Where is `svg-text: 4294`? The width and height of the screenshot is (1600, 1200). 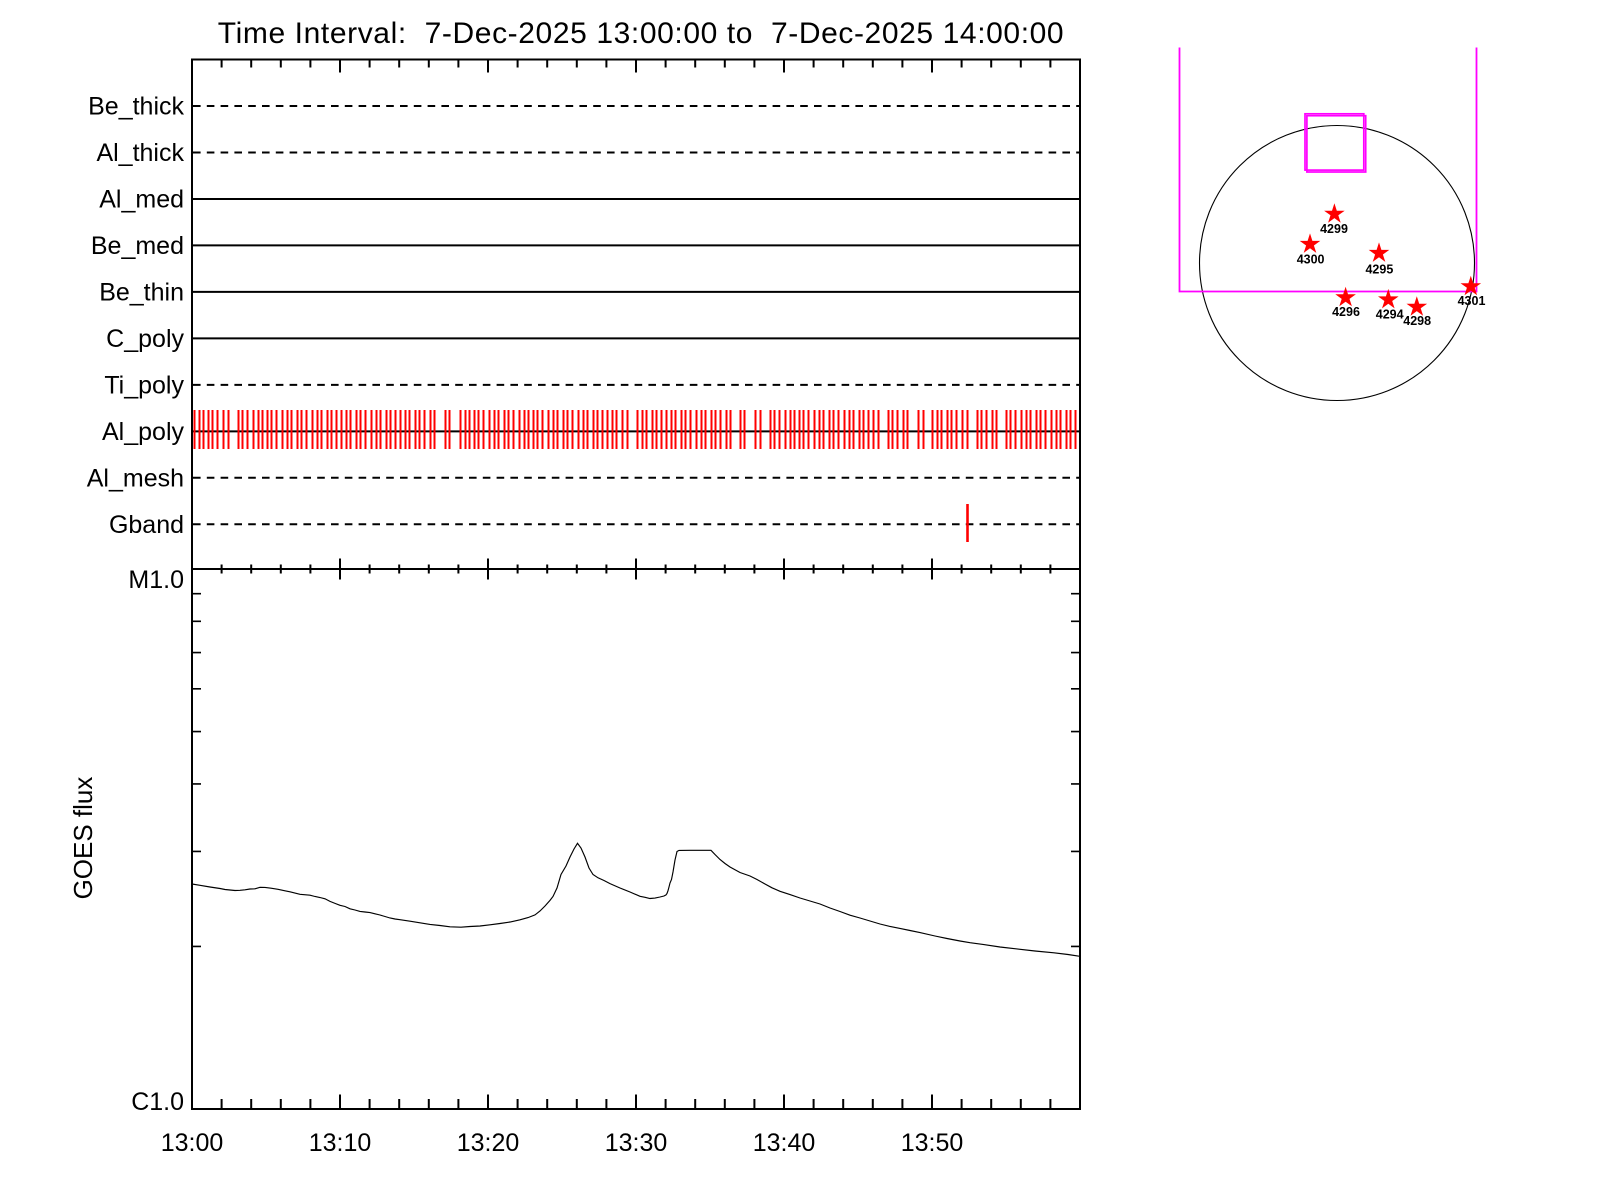 svg-text: 4294 is located at coordinates (1390, 314).